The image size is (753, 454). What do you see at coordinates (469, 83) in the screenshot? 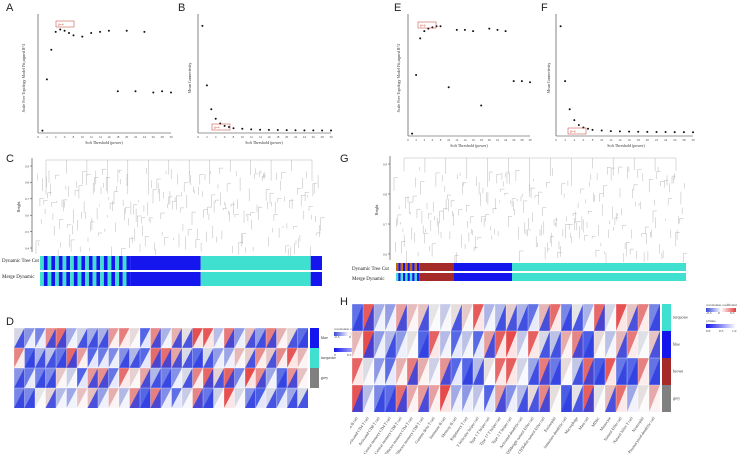
I see `points-e: 0 2 4 6 8 10 12 14 16 18 20 22 24 26 28 30` at bounding box center [469, 83].